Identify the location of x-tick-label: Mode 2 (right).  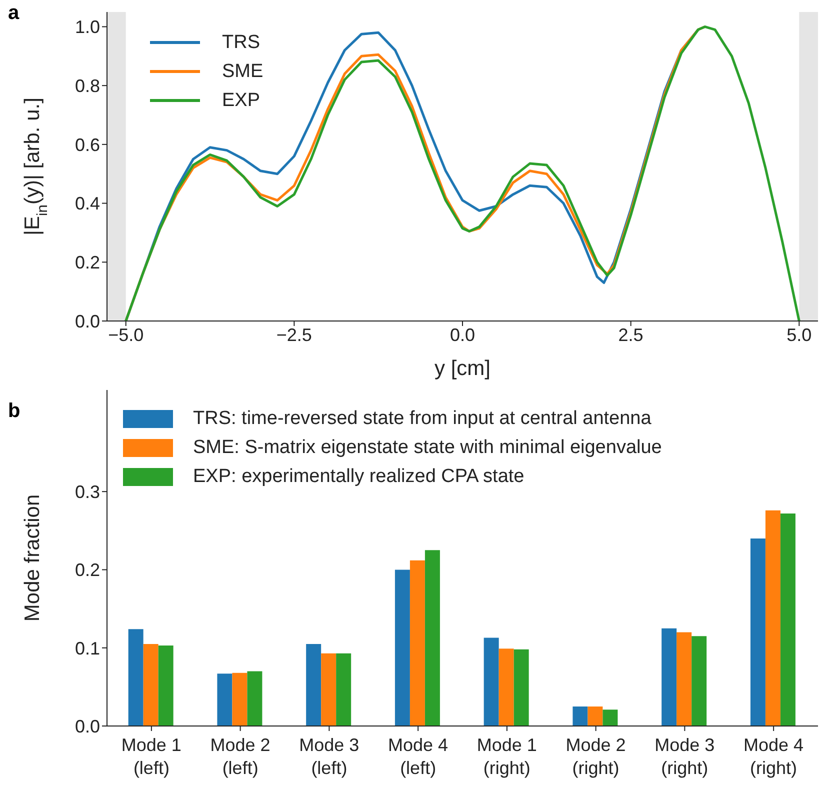
(596, 756).